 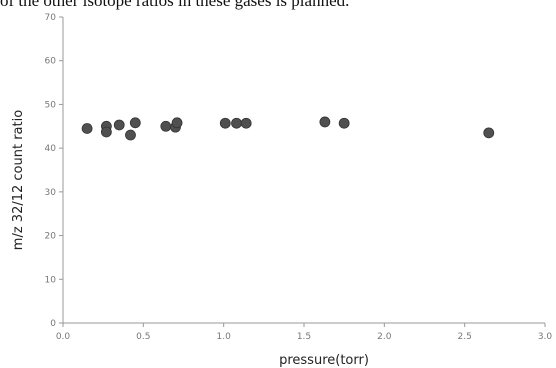 What do you see at coordinates (224, 337) in the screenshot?
I see `x-tick-label: 1.0` at bounding box center [224, 337].